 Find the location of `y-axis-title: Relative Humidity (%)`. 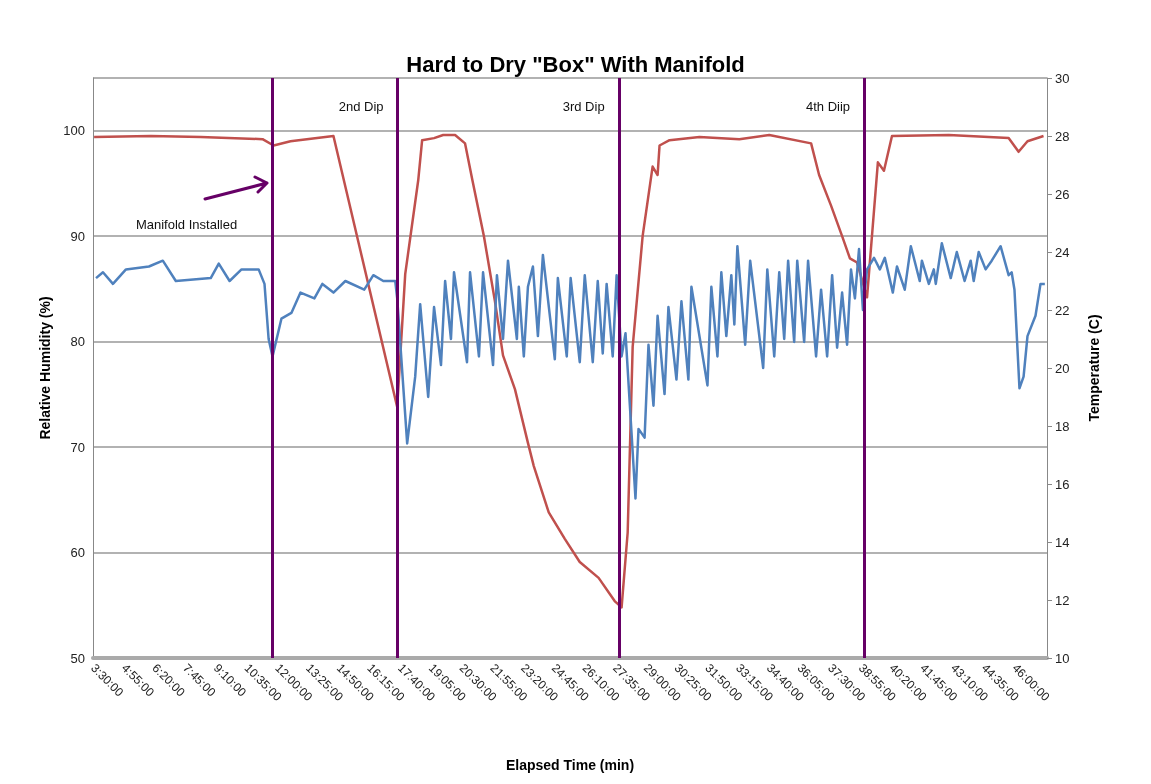

y-axis-title: Relative Humidity (%) is located at coordinates (45, 368).